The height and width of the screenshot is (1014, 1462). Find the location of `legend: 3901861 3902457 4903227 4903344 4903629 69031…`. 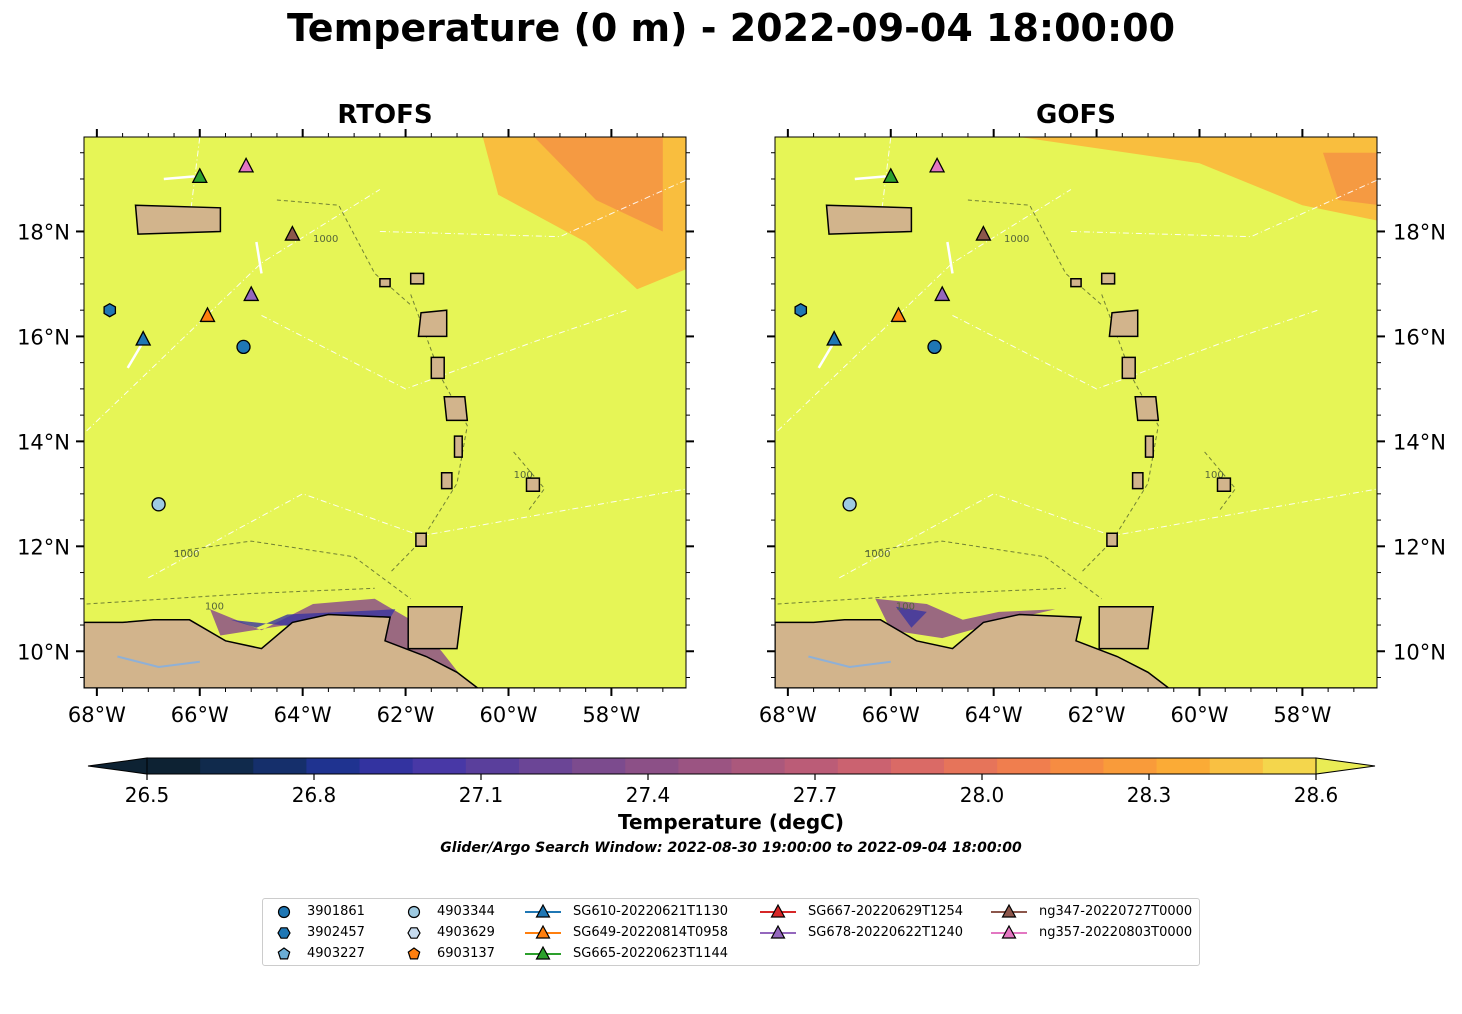

legend: 3901861 3902457 4903227 4903344 4903629 69031… is located at coordinates (731, 932).